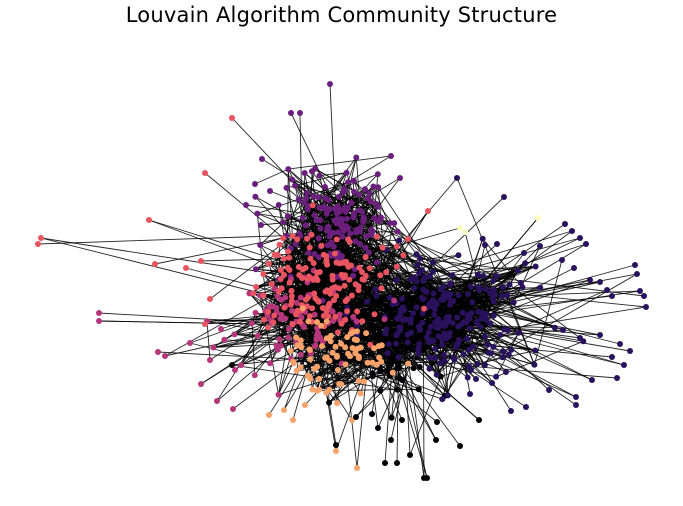  Describe the element at coordinates (465, 232) in the screenshot. I see `graph-node-pale-yellow` at that location.